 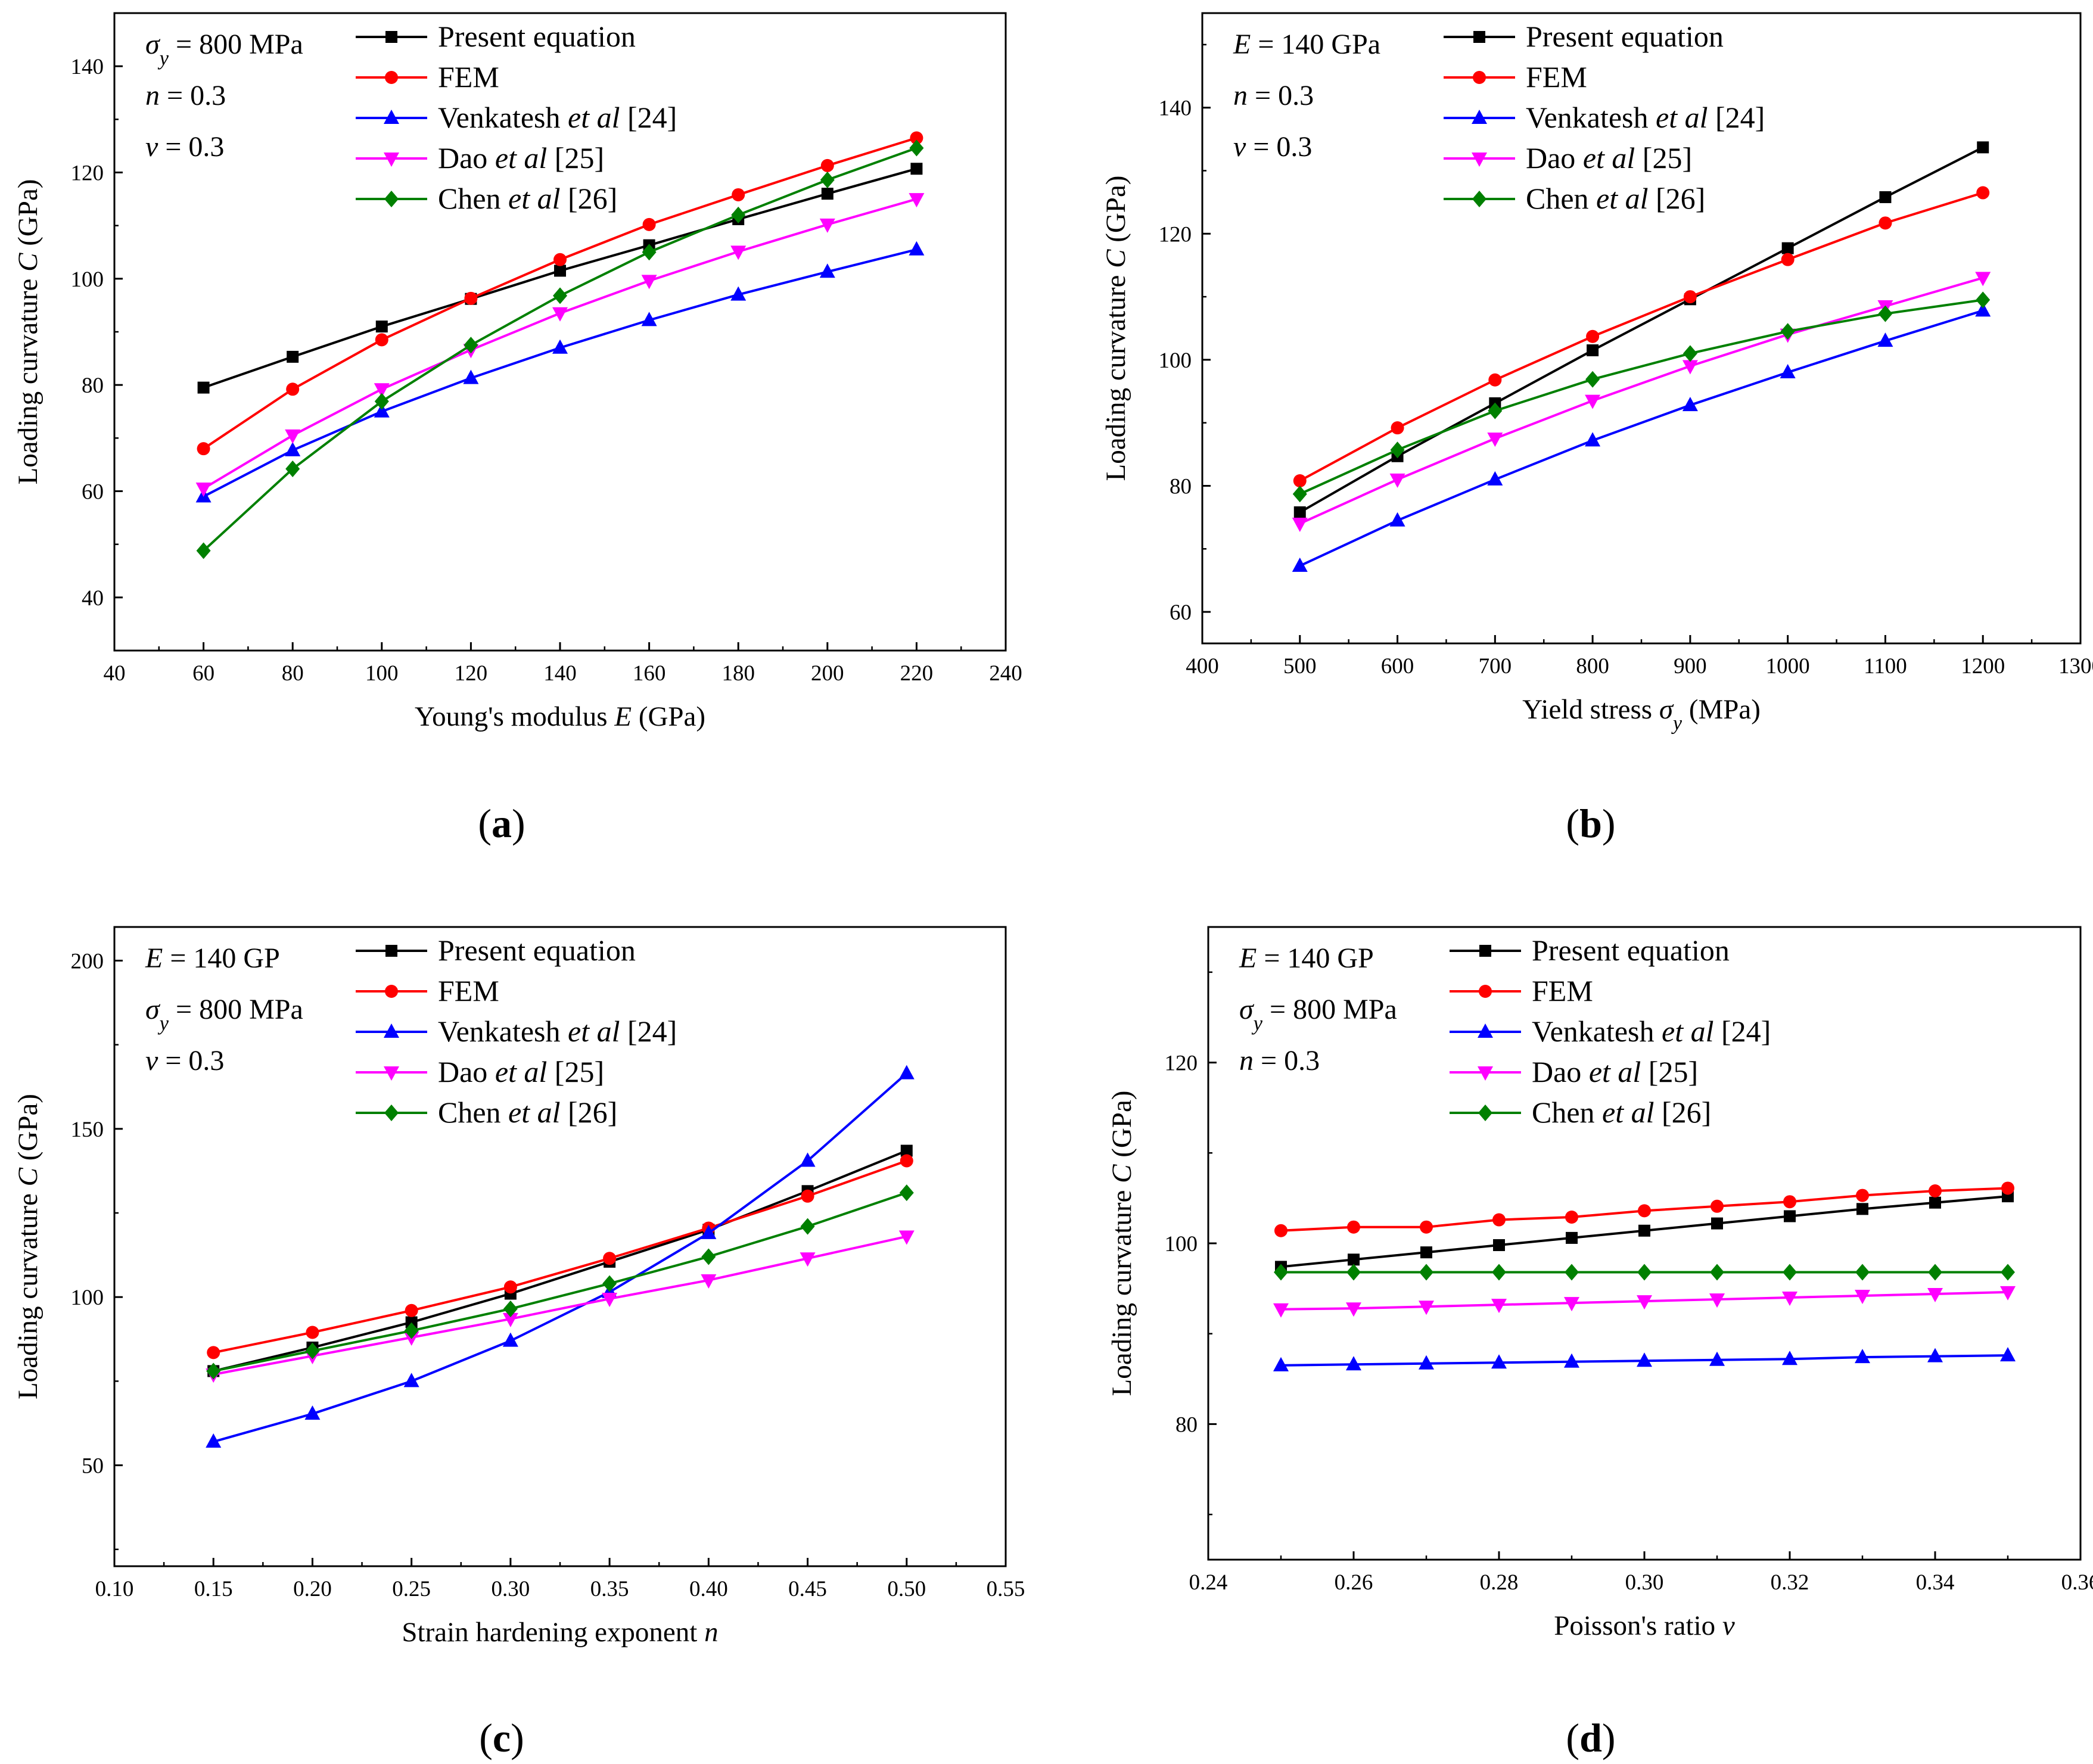 I want to click on series-chen, so click(x=560, y=1282).